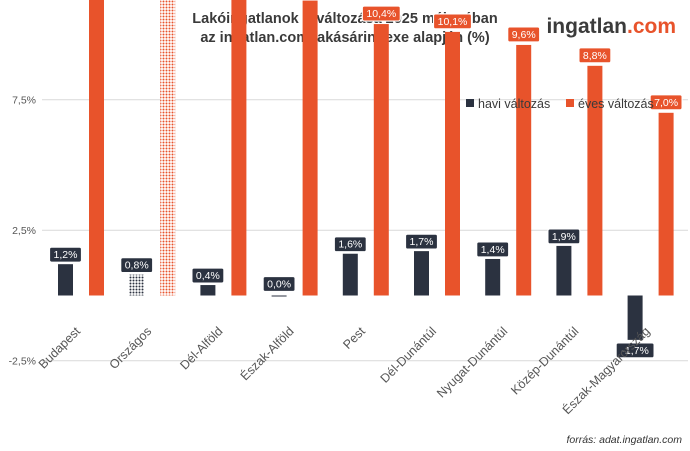  I want to click on y-tick-label: 7,5%, so click(24, 100).